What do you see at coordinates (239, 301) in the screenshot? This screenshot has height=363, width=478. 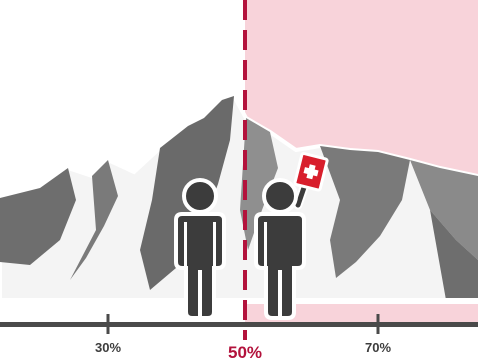 I see `ground` at bounding box center [239, 301].